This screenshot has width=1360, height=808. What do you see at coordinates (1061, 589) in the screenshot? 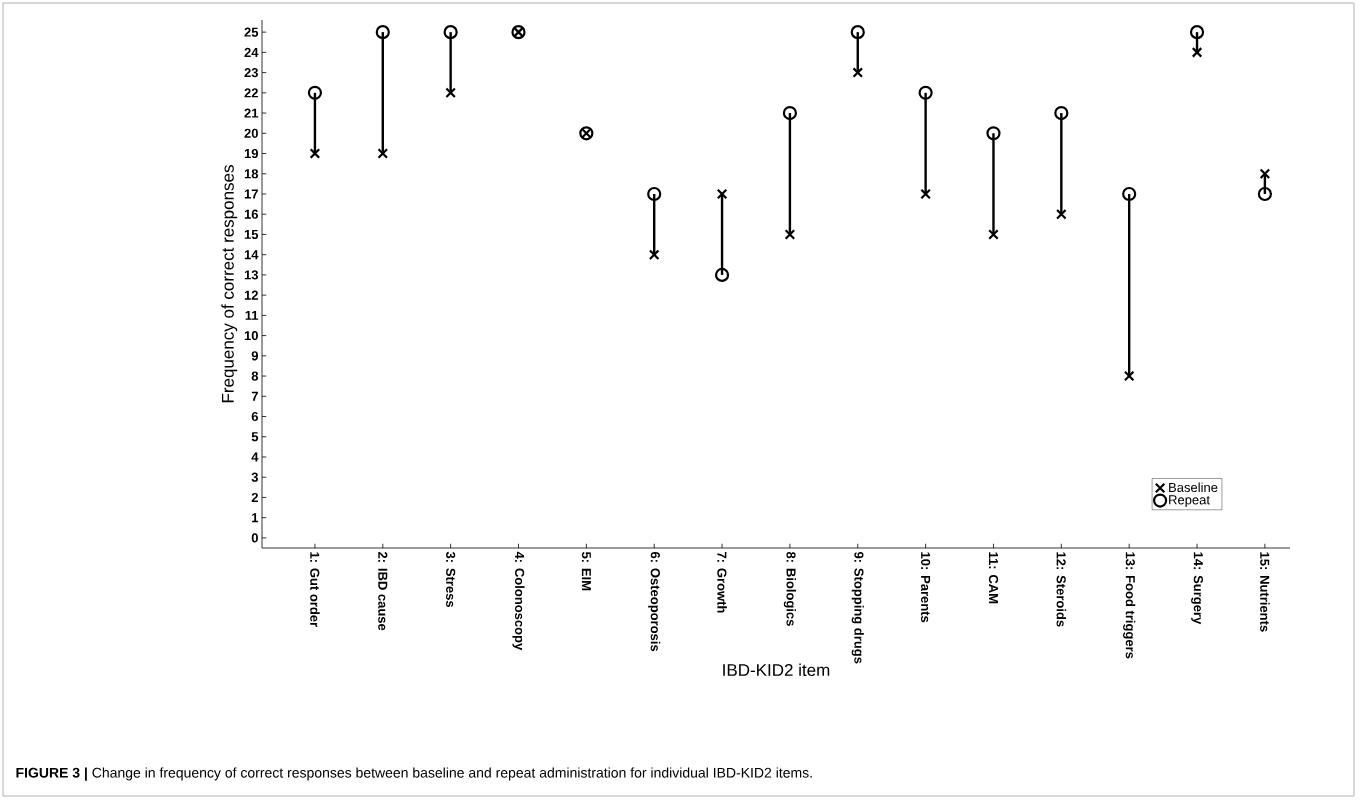
I see `x-tick-label: 12: Steroids` at bounding box center [1061, 589].